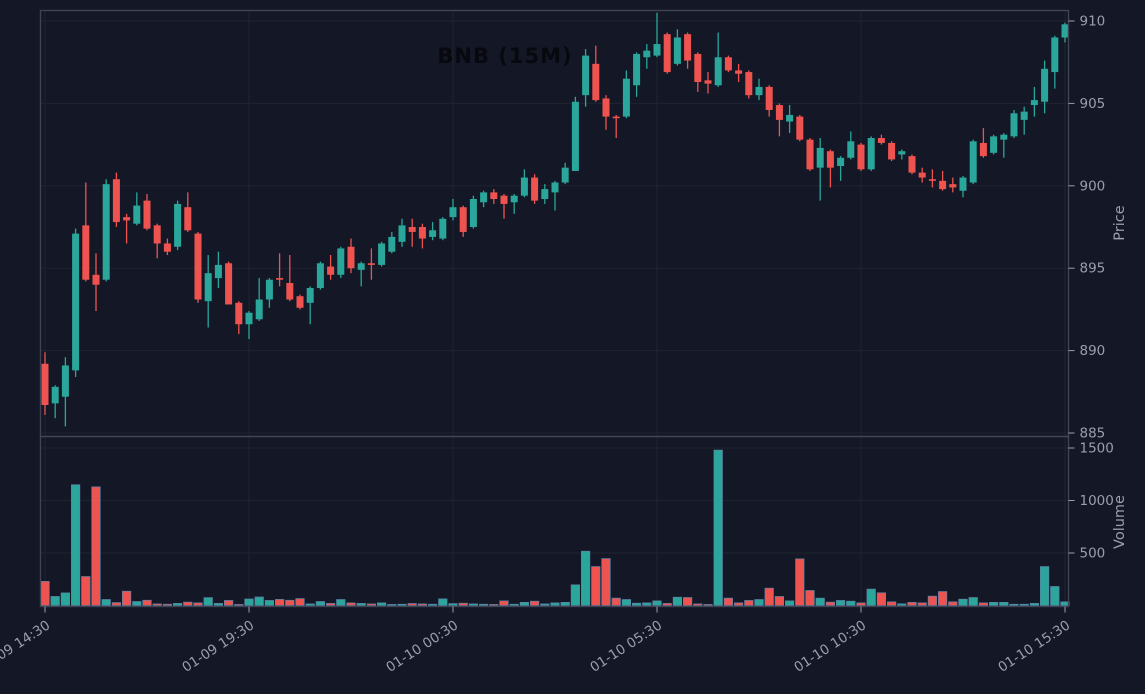 The width and height of the screenshot is (1145, 694). Describe the element at coordinates (1093, 351) in the screenshot. I see `price-axis-tick-label: 890` at that location.